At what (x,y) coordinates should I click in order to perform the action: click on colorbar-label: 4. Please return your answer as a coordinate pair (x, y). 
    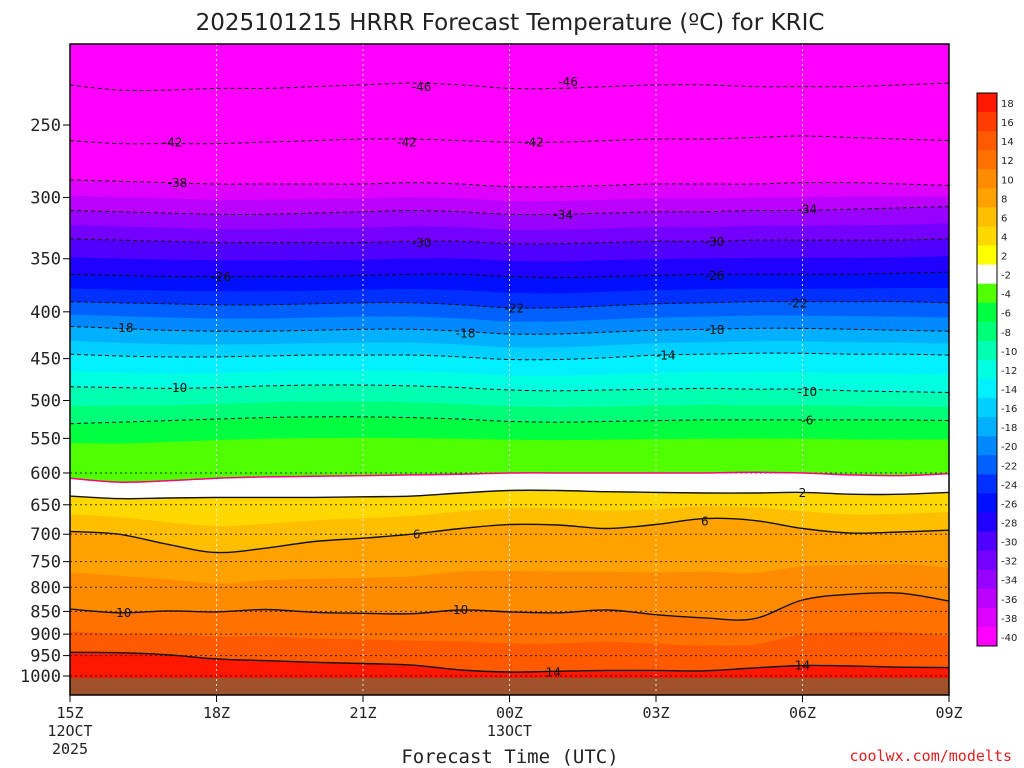
    Looking at the image, I should click on (1004, 237).